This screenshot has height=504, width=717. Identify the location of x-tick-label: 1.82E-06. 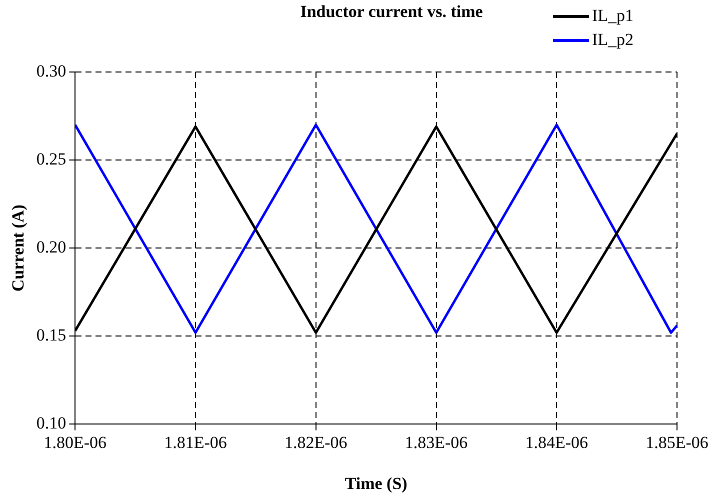
(316, 442).